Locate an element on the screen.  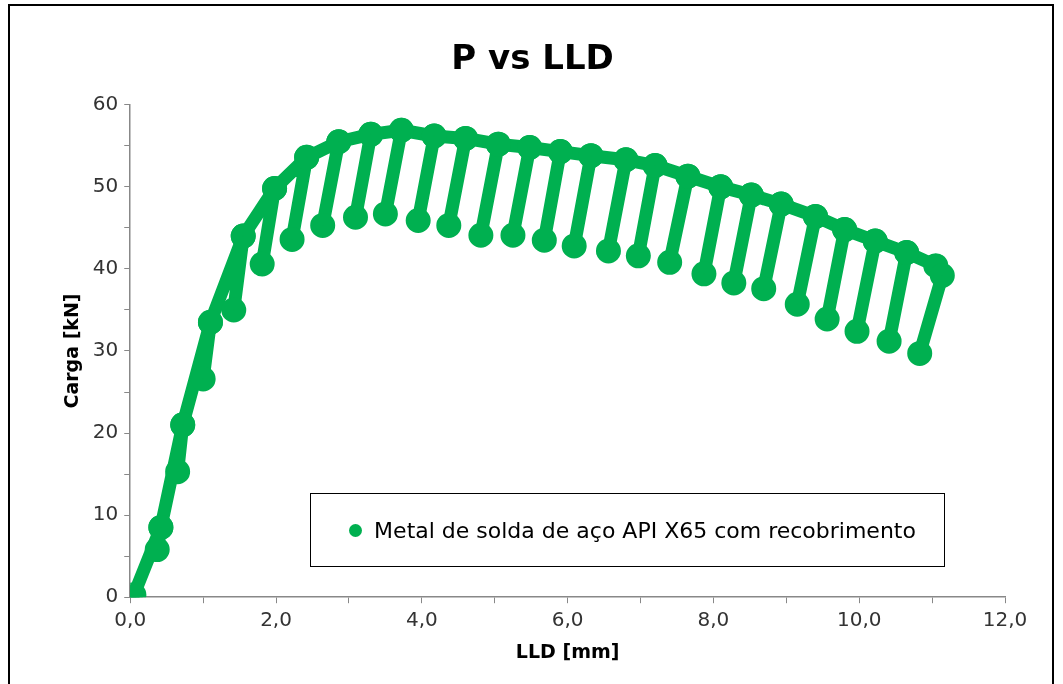
x-tick-label: 8,0 is located at coordinates (713, 619).